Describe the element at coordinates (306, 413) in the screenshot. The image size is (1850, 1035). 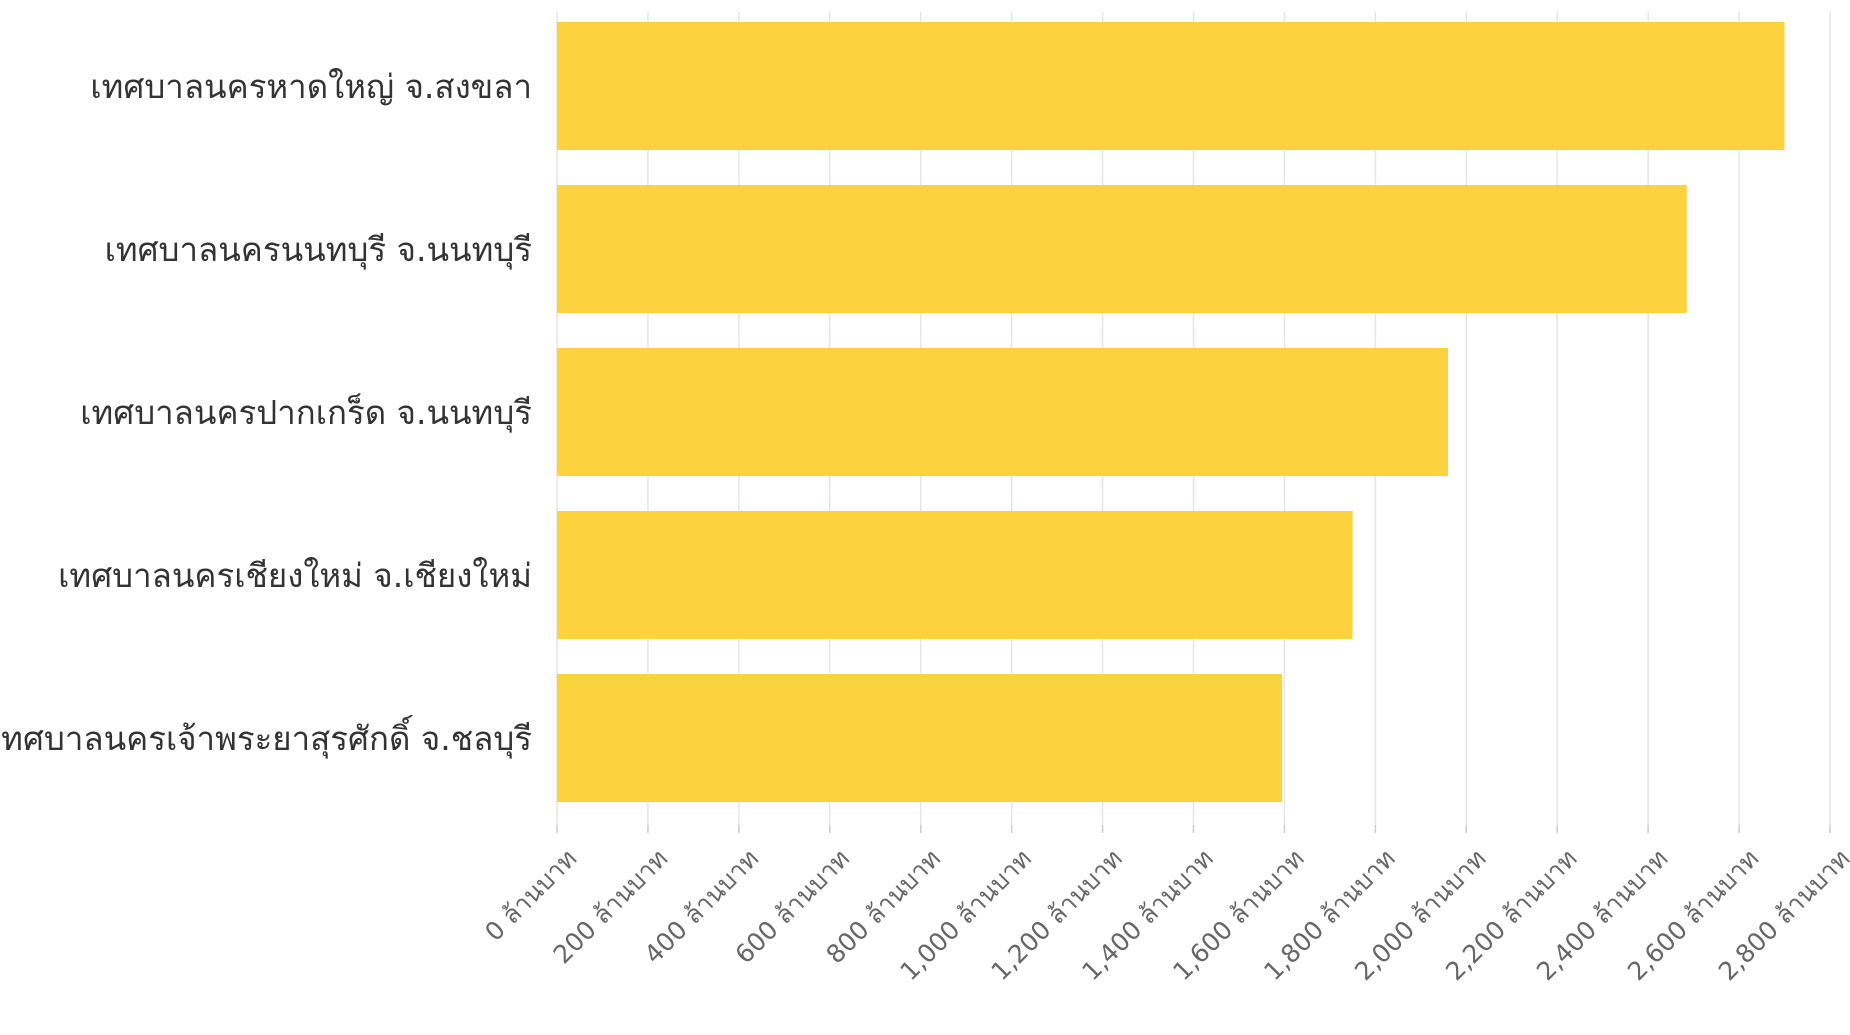
I see `category-label: เทศบาลนครปากเกร็ด จ.นนทบุรี` at that location.